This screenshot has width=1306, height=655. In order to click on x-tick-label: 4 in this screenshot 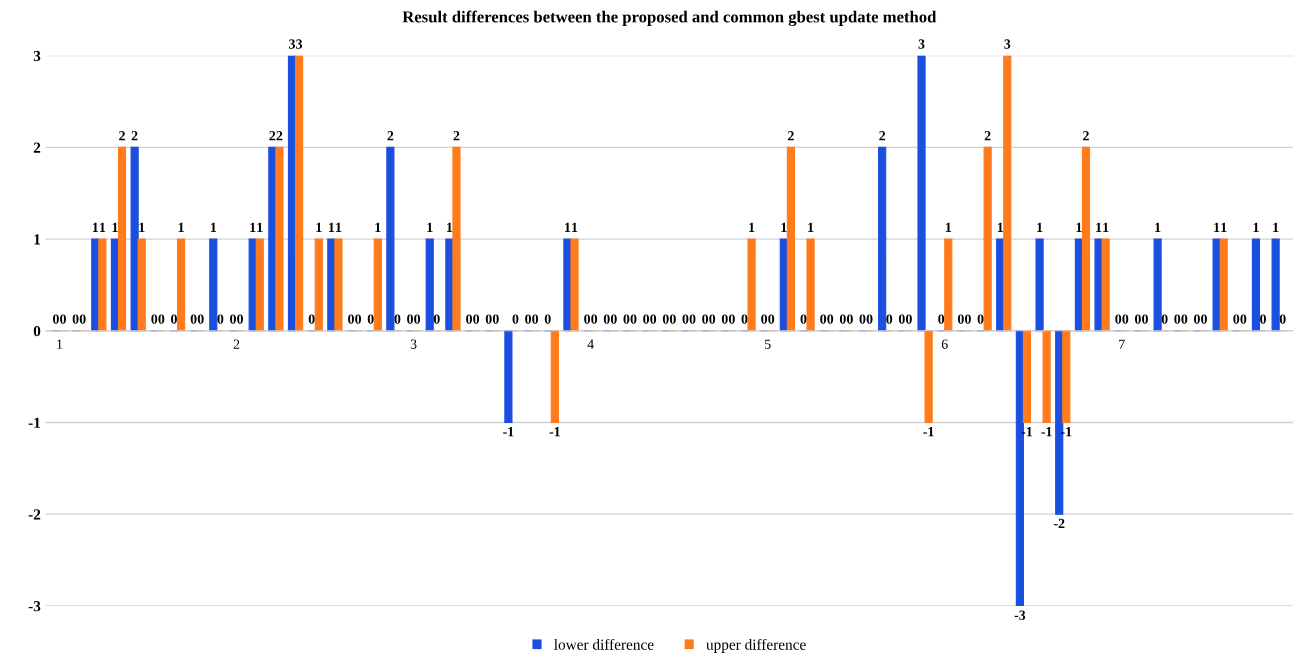, I will do `click(590, 344)`.